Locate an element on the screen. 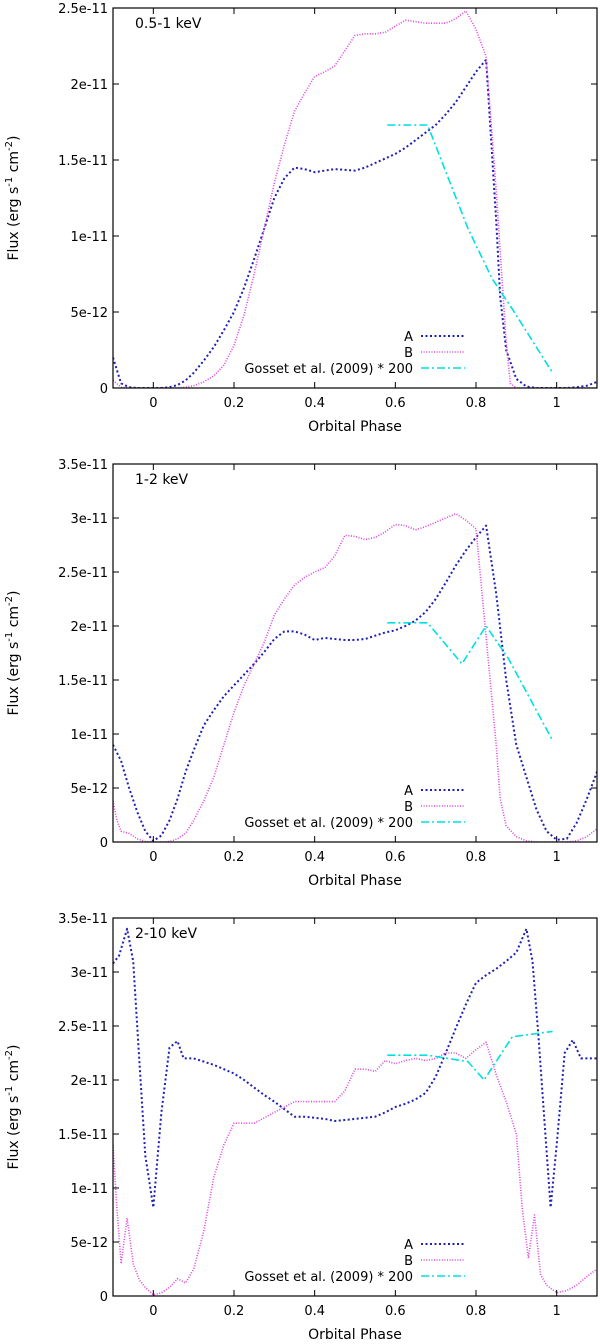  panel-title: 1-2 keV is located at coordinates (162, 480).